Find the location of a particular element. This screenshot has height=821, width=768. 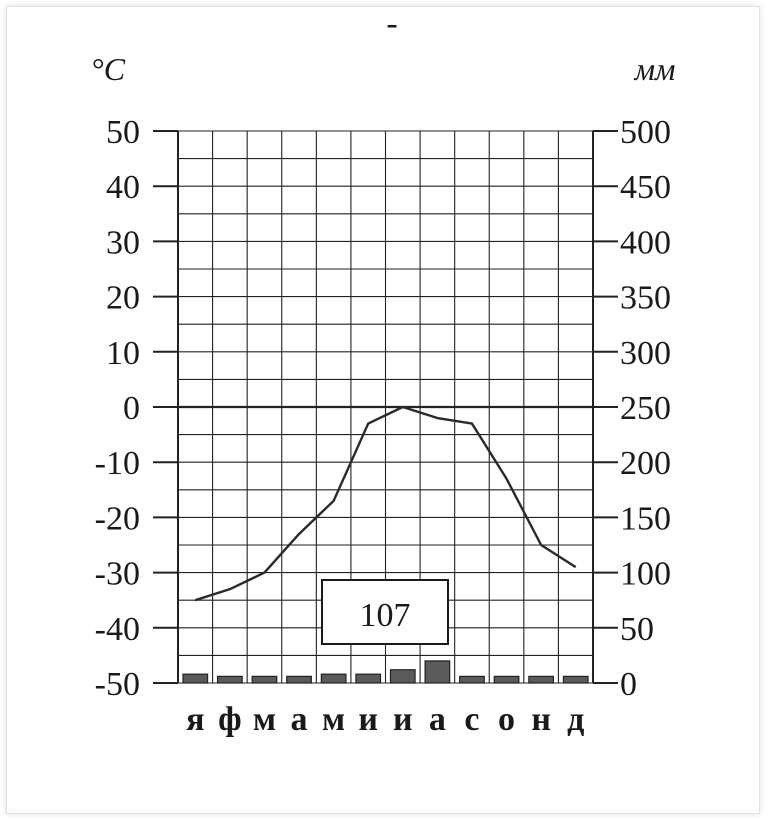

left-axis: 50 40 30 20 10 0 -10 -20 -30 -40 -50 is located at coordinates (136, 408).